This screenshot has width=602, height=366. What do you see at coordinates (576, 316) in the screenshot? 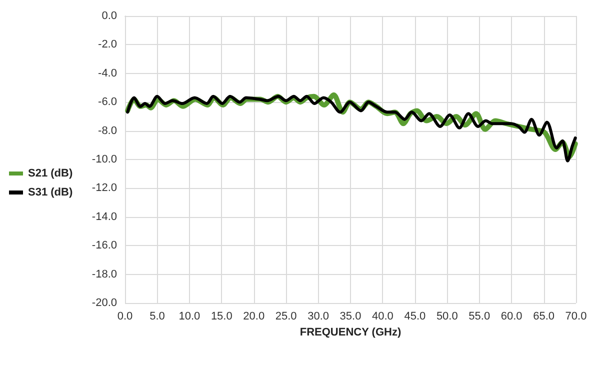
I see `x-tick-label: 70.0` at bounding box center [576, 316].